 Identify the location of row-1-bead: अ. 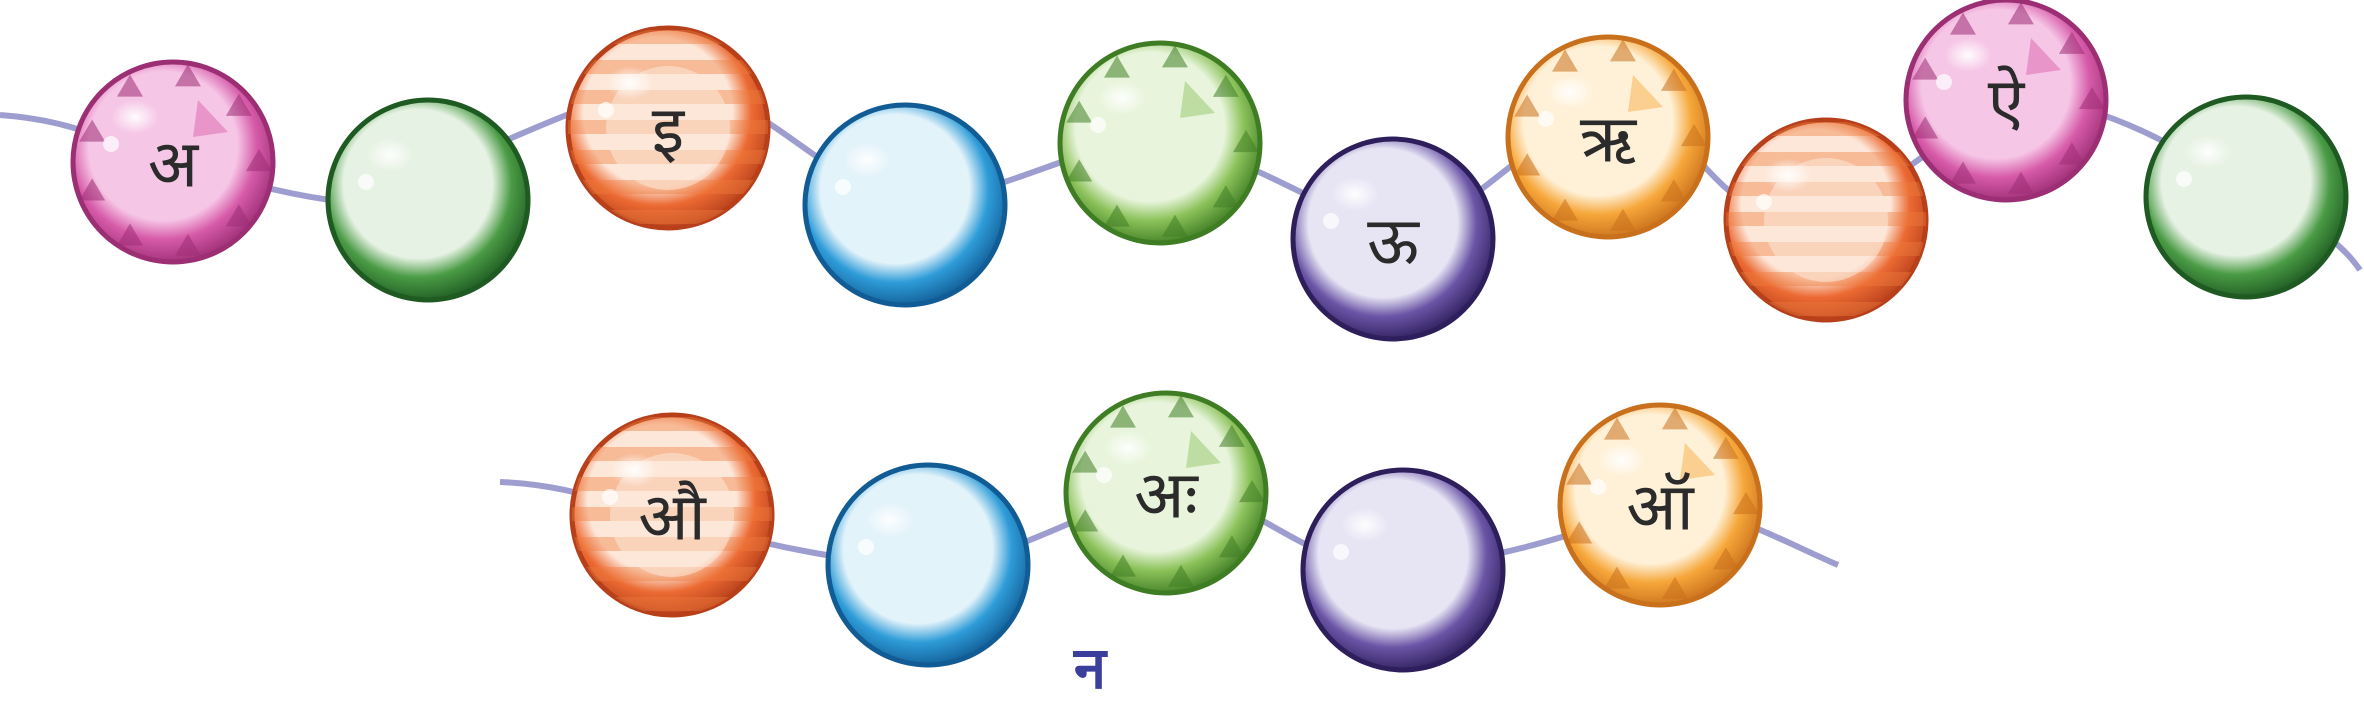
(173, 162).